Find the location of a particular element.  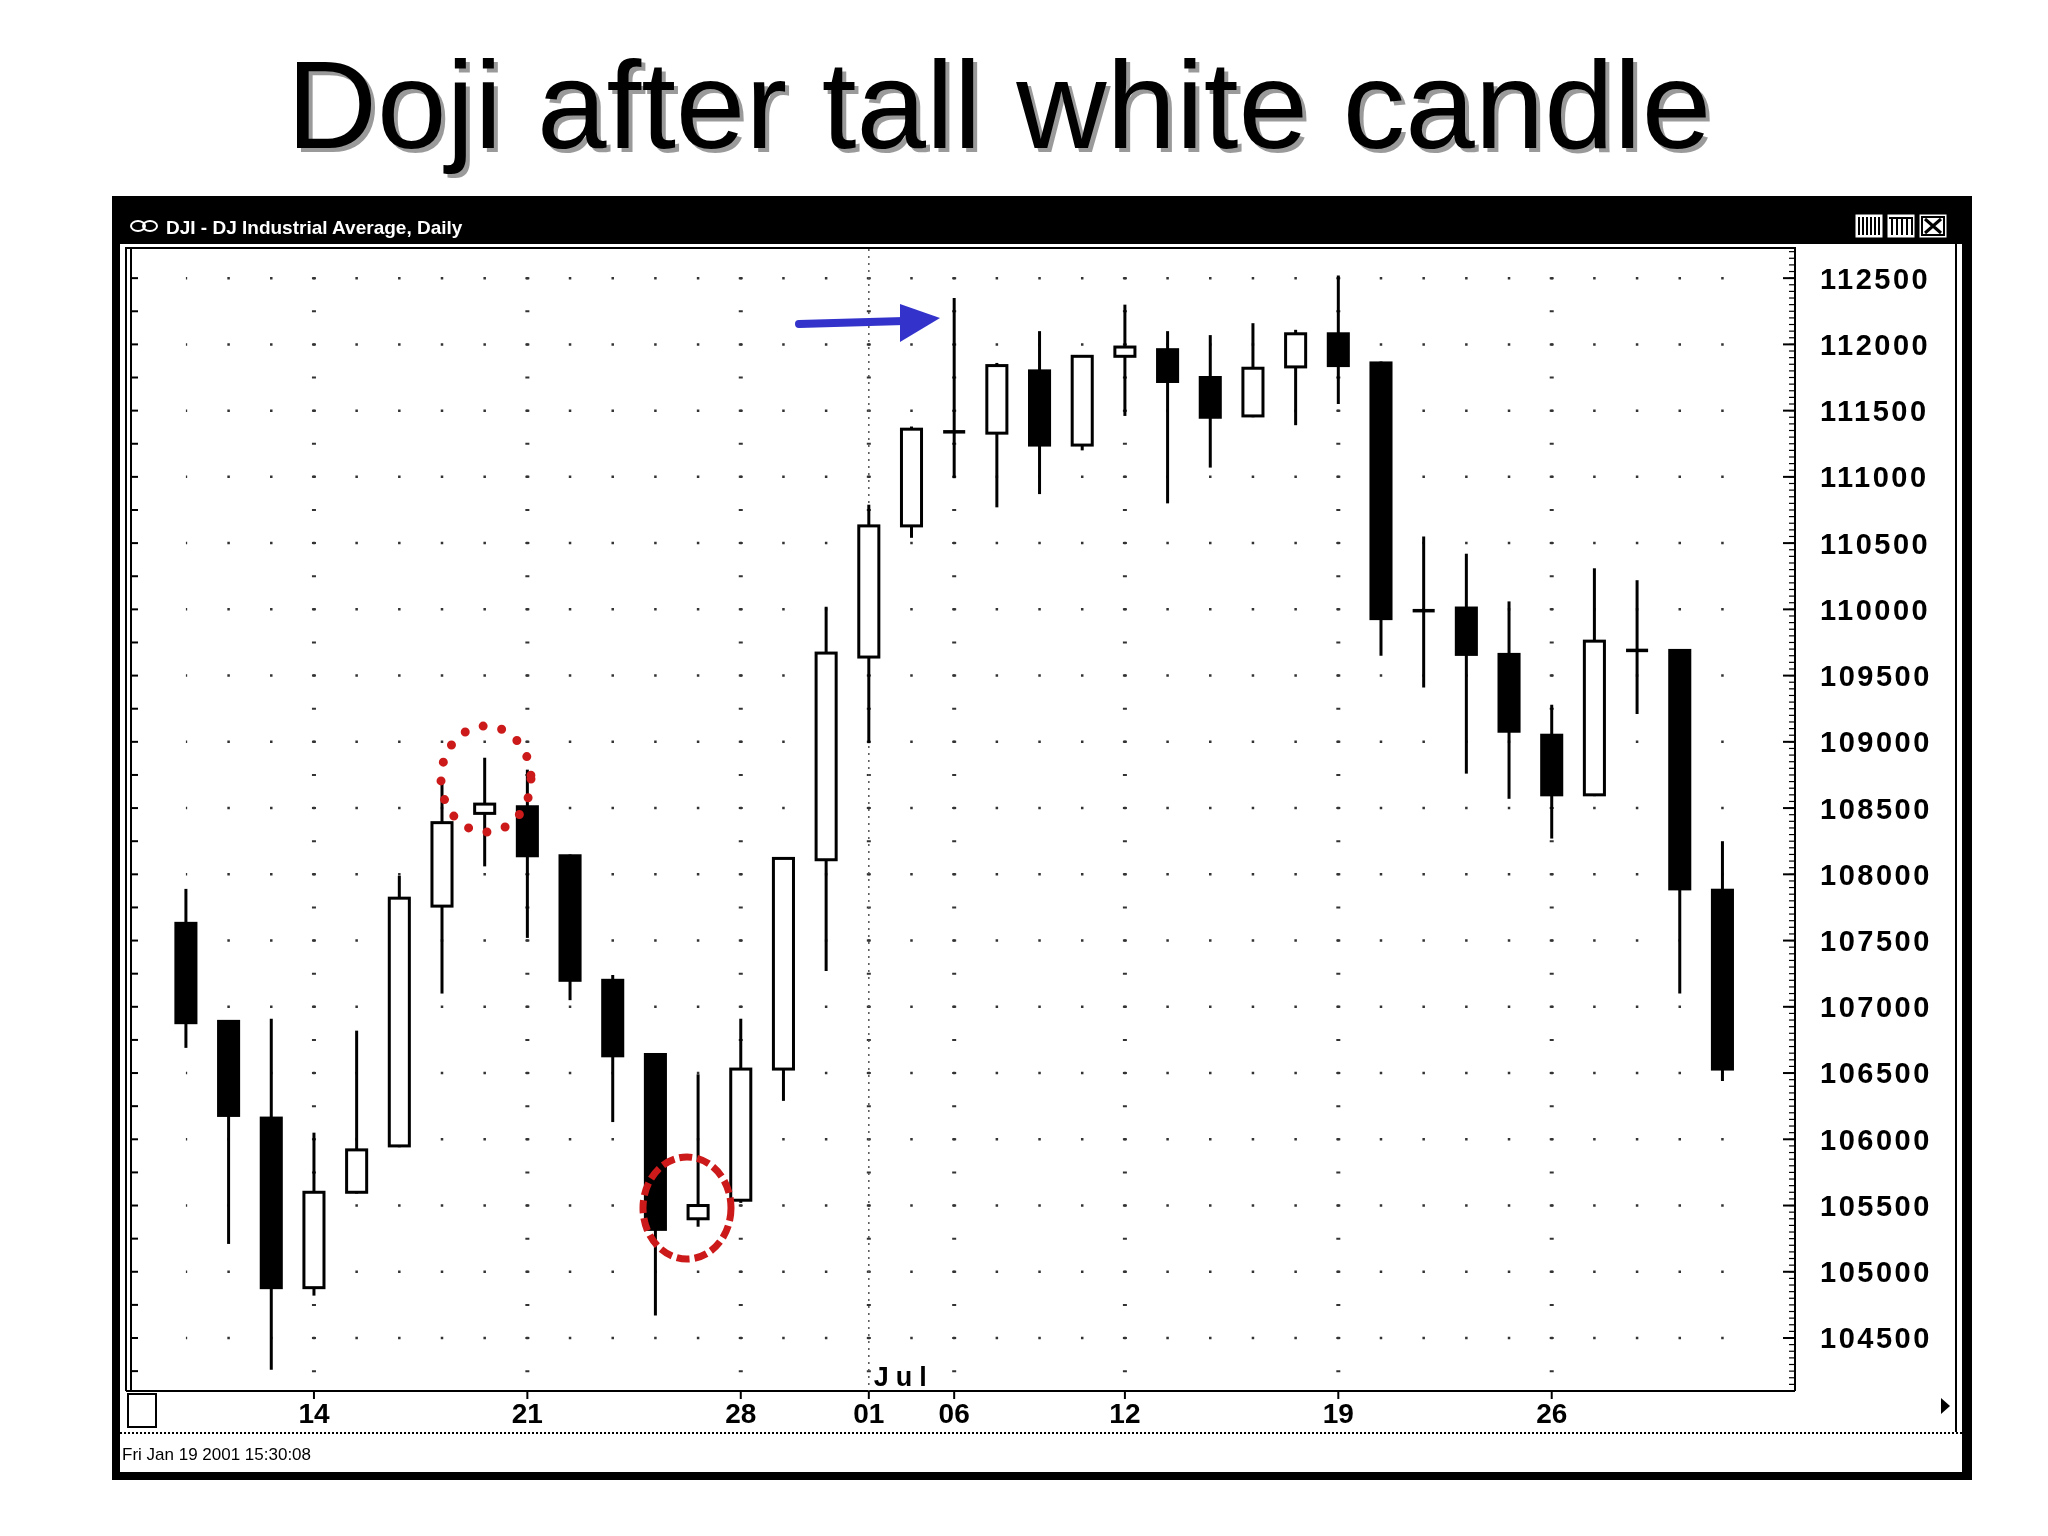

ref-line-label: Jul is located at coordinates (903, 1377).